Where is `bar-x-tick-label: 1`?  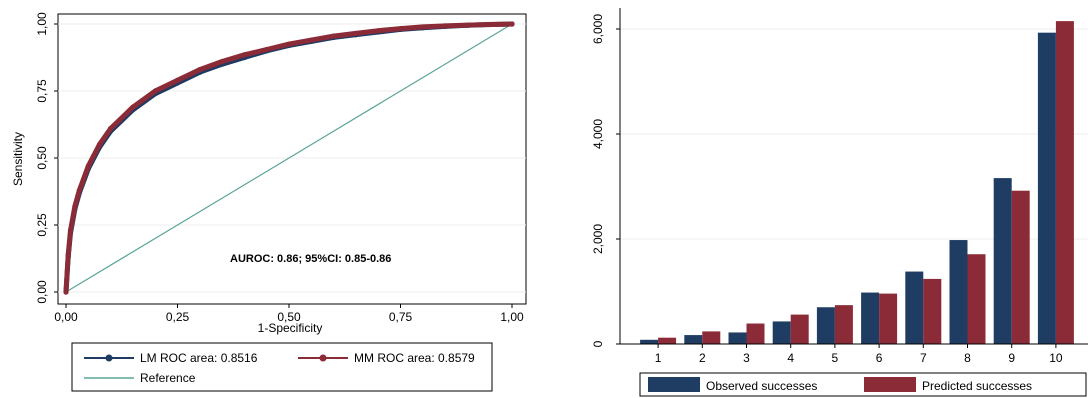 bar-x-tick-label: 1 is located at coordinates (658, 358).